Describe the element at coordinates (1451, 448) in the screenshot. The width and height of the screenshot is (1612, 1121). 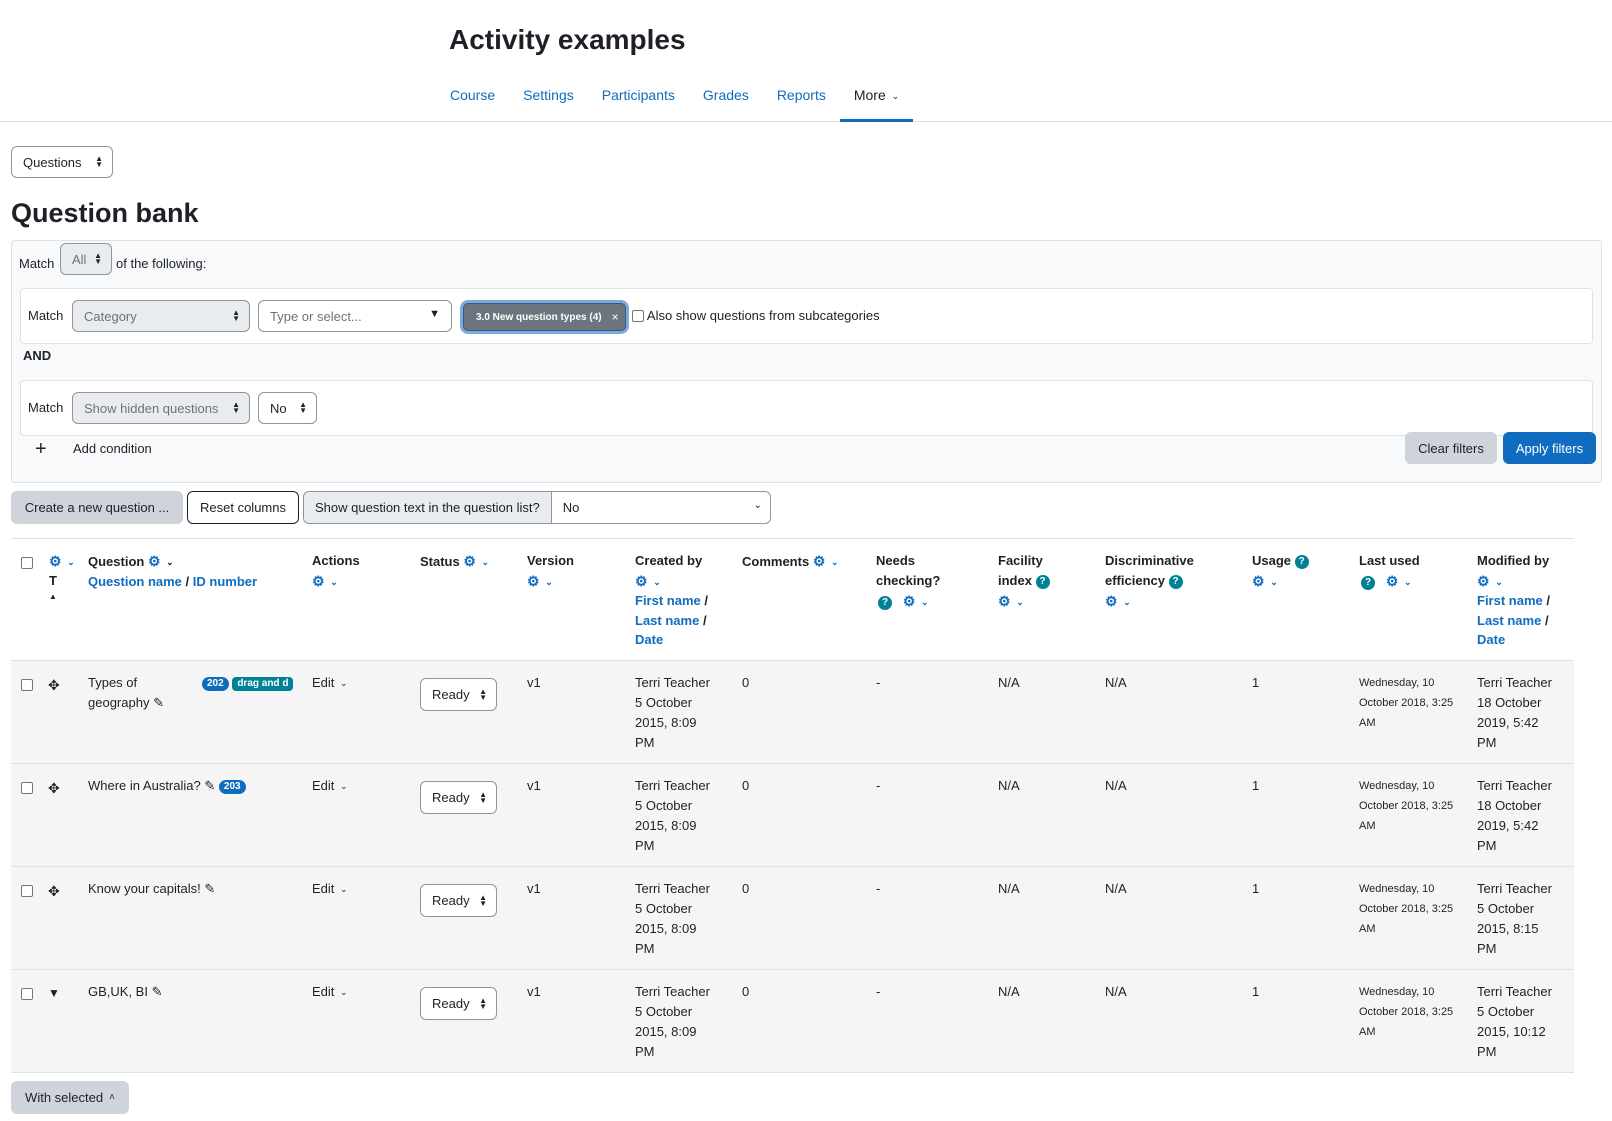
I see `clear-filters-button: Clear filters` at that location.